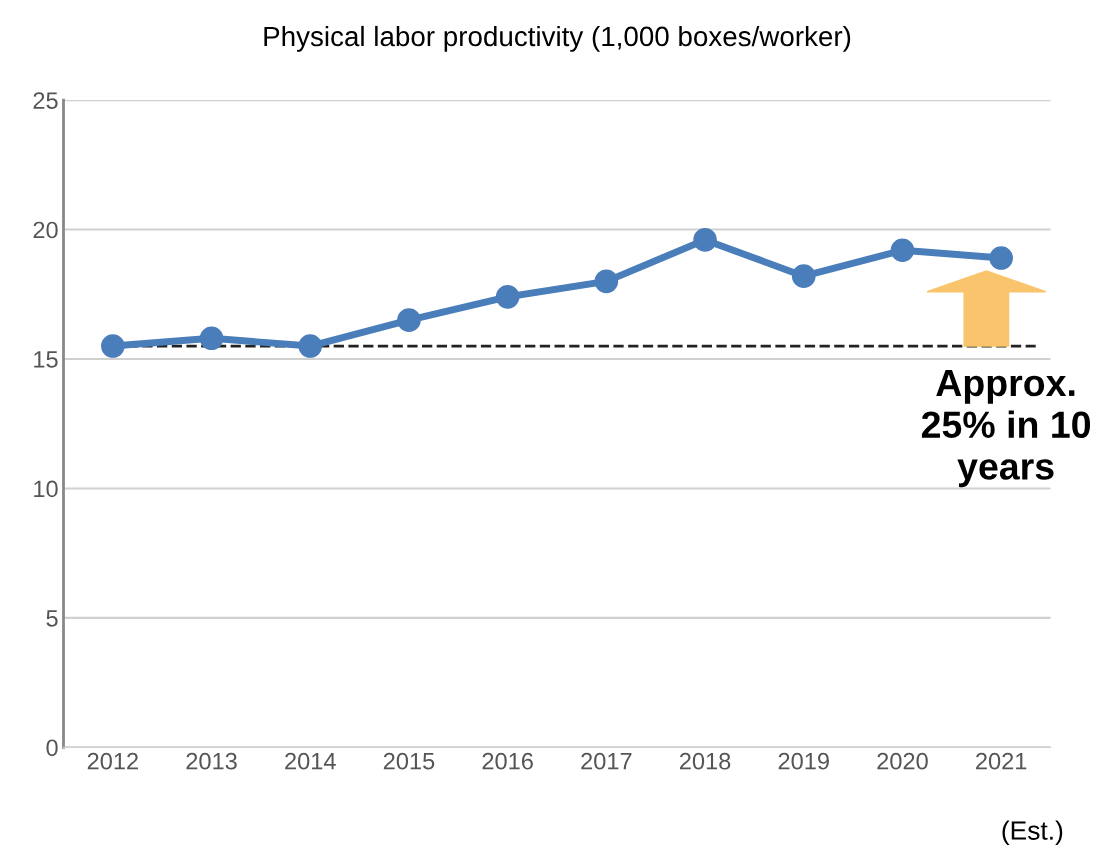  What do you see at coordinates (45, 100) in the screenshot?
I see `y-tick-label: 25` at bounding box center [45, 100].